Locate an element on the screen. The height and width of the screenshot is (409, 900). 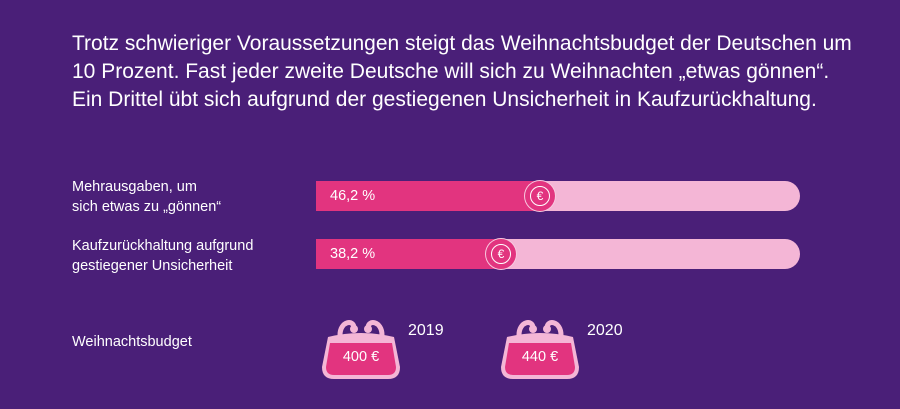
budget-label: Weihnachtsbudget is located at coordinates (132, 342).